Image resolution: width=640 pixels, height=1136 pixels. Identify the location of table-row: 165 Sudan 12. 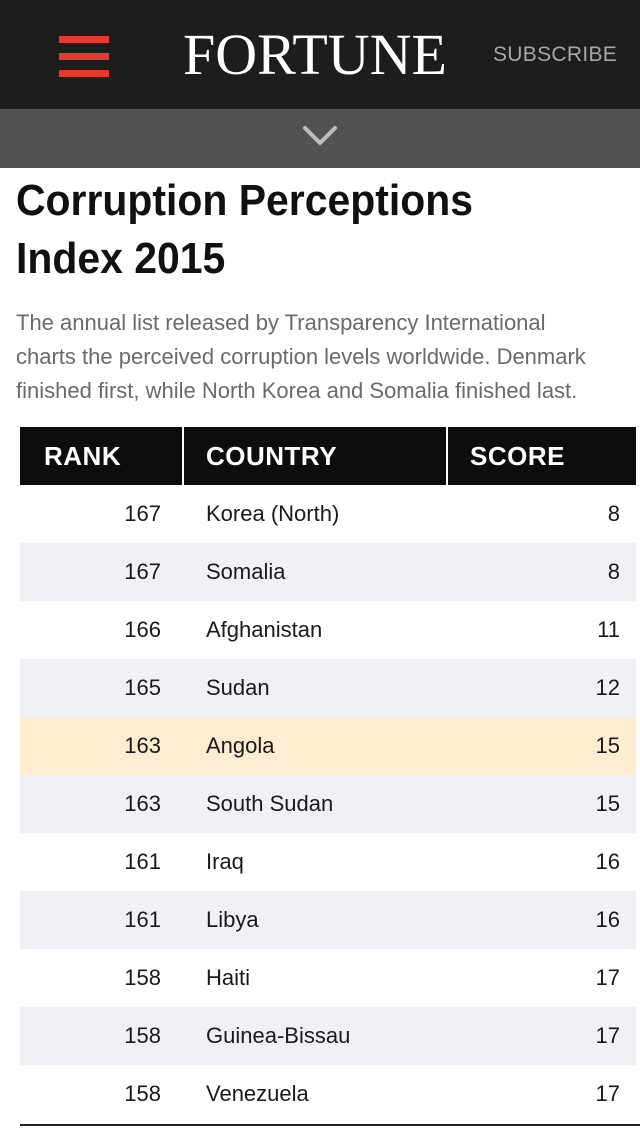
(328, 688).